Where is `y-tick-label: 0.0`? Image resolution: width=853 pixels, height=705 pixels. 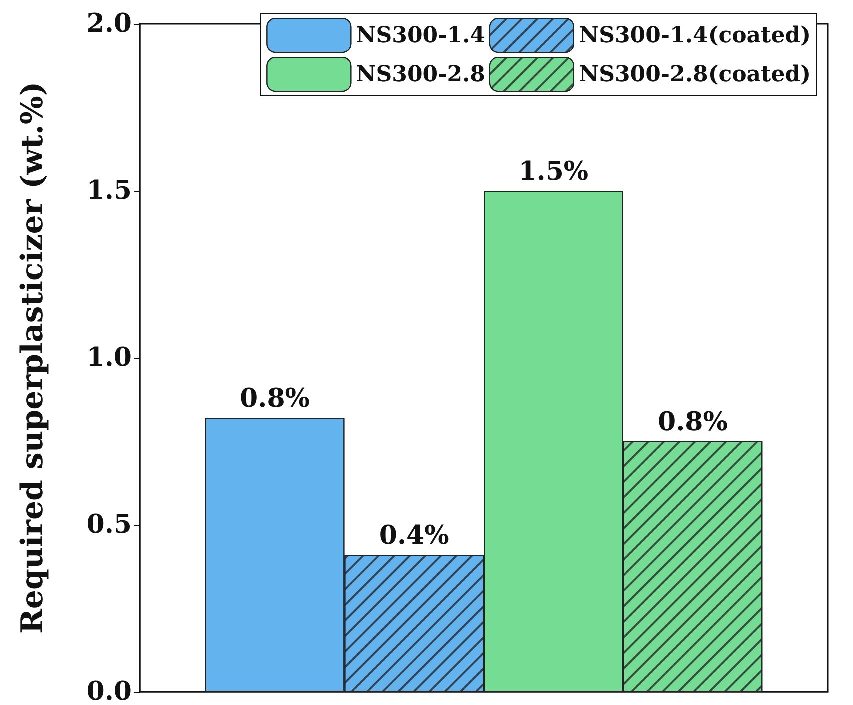
y-tick-label: 0.0 is located at coordinates (109, 691).